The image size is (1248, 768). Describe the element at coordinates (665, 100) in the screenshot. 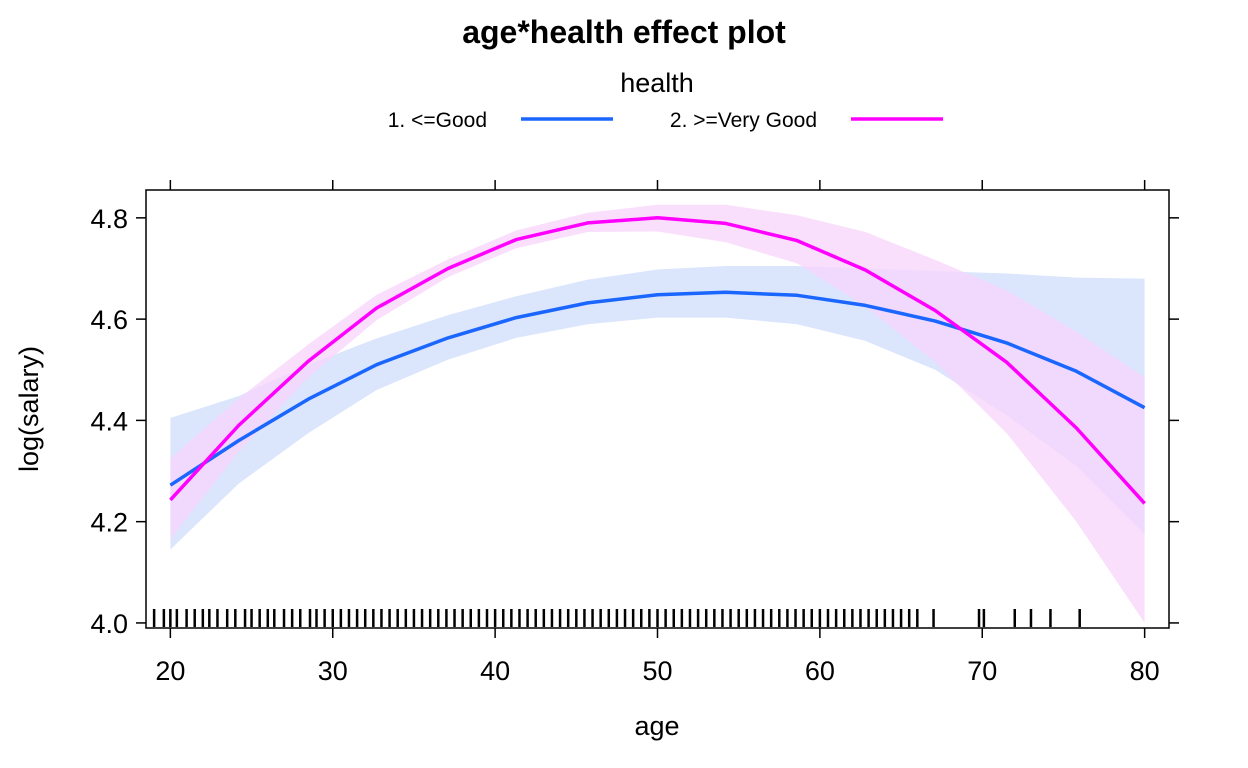

I see `legend: health 1. <=Good 2. >=Very Good` at that location.